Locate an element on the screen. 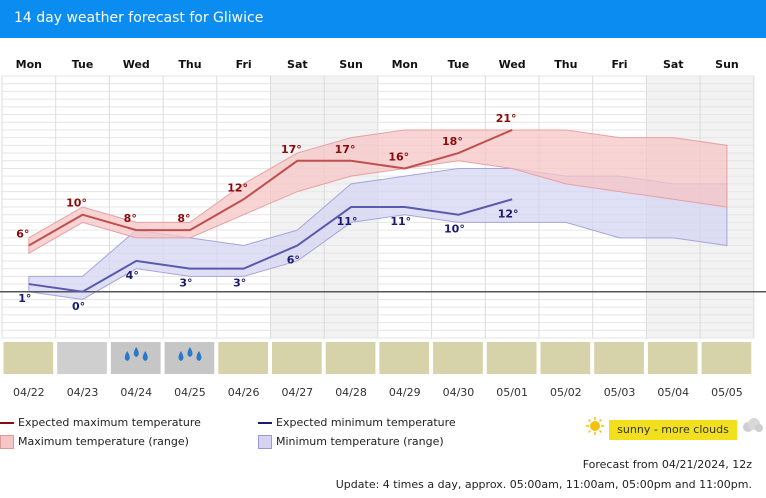  date-label: 04/23 is located at coordinates (83, 392).